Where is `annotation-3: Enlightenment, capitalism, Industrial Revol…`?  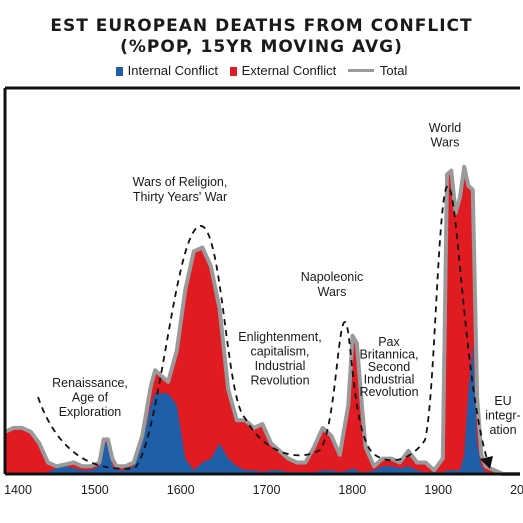 annotation-3: Enlightenment, capitalism, Industrial Revol… is located at coordinates (279, 359).